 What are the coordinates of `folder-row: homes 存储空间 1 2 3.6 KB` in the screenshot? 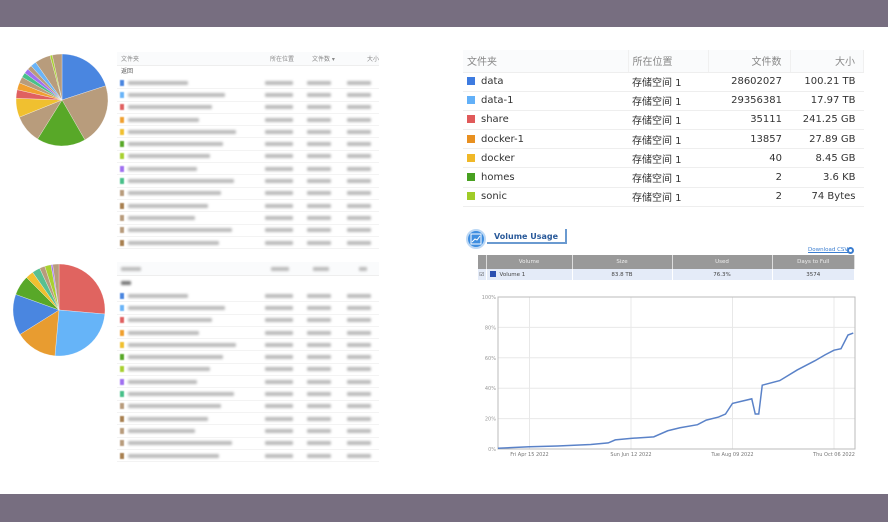 It's located at (663, 177).